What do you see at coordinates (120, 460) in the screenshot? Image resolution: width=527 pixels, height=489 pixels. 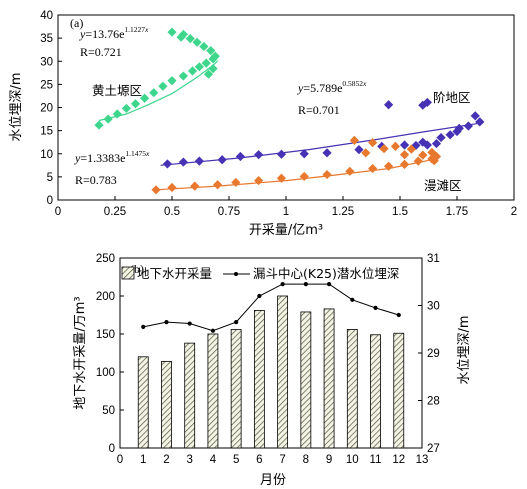 I see `b-x-tick-label: 0` at bounding box center [120, 460].